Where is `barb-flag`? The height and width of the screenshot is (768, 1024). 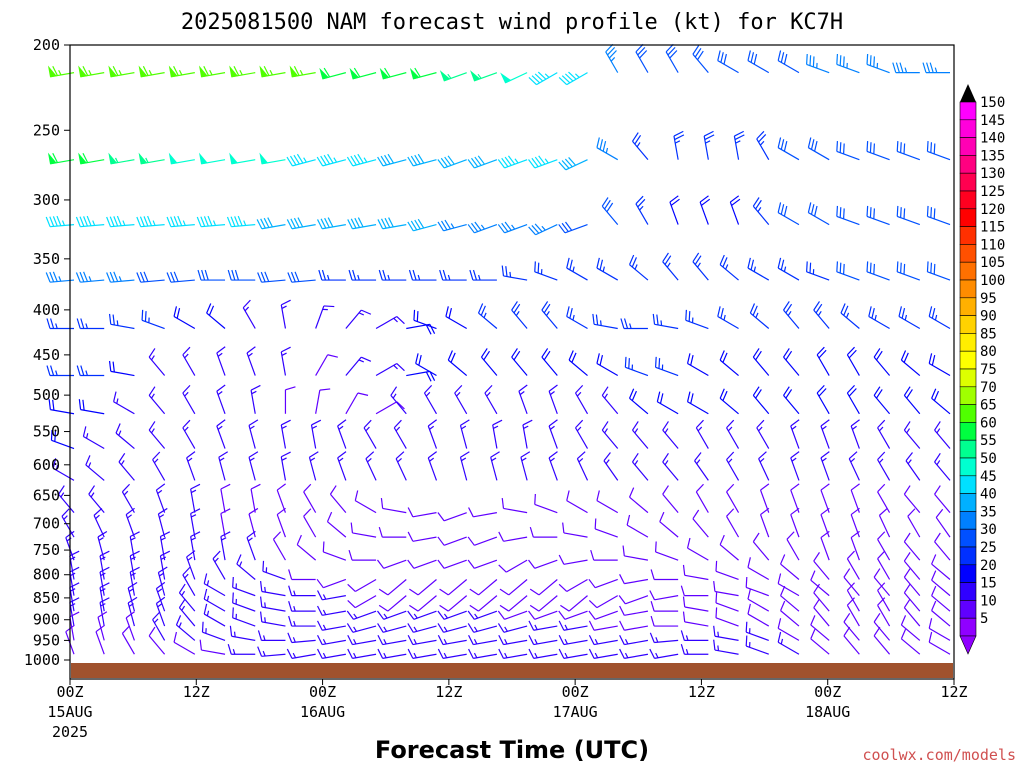 barb-flag is located at coordinates (354, 73).